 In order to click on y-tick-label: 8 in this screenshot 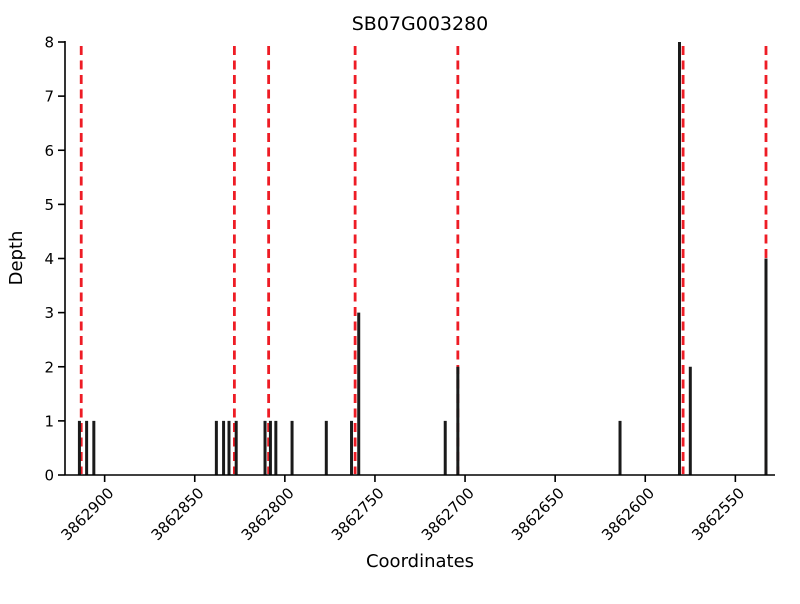, I will do `click(49, 43)`.